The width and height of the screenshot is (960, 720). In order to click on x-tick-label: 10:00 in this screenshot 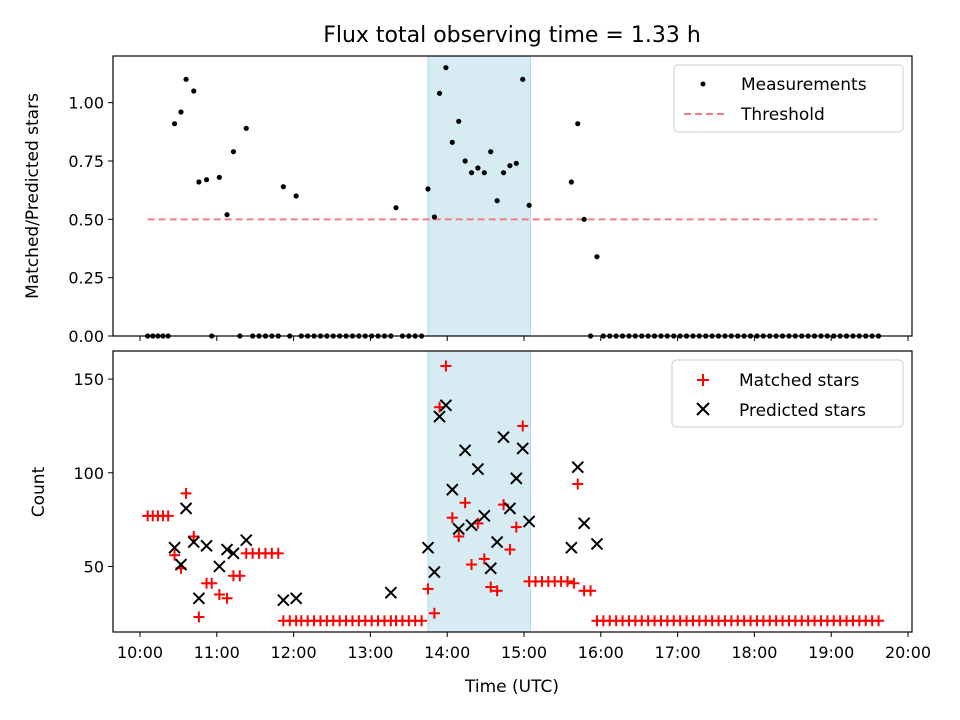, I will do `click(140, 652)`.